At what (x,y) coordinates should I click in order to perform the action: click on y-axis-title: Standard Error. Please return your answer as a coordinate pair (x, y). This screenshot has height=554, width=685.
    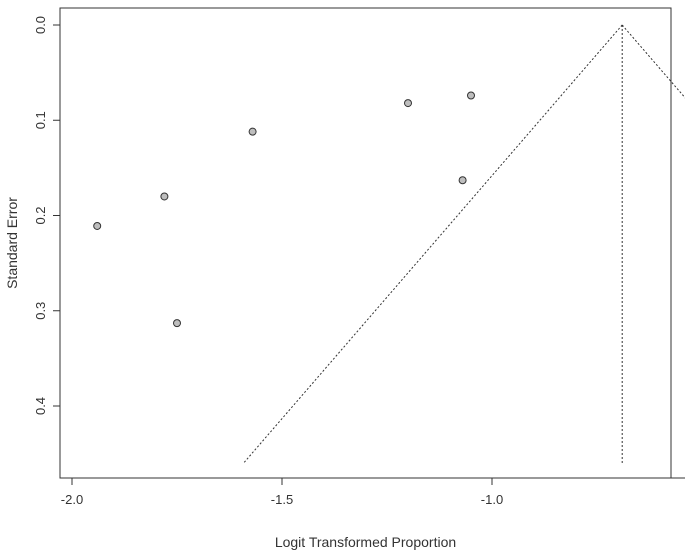
    Looking at the image, I should click on (12, 243).